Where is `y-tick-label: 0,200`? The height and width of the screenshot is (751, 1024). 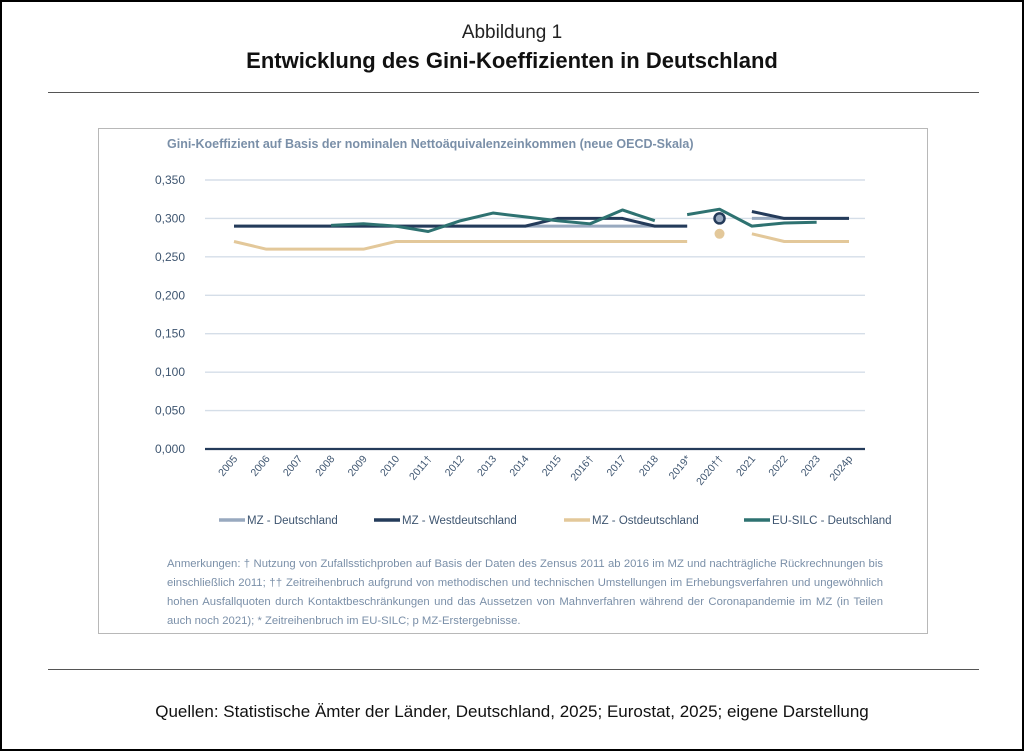 y-tick-label: 0,200 is located at coordinates (170, 295).